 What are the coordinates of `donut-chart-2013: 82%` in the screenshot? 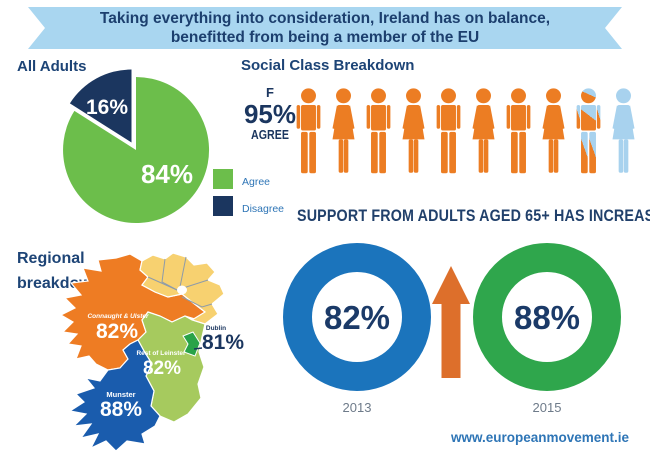 It's located at (357, 317).